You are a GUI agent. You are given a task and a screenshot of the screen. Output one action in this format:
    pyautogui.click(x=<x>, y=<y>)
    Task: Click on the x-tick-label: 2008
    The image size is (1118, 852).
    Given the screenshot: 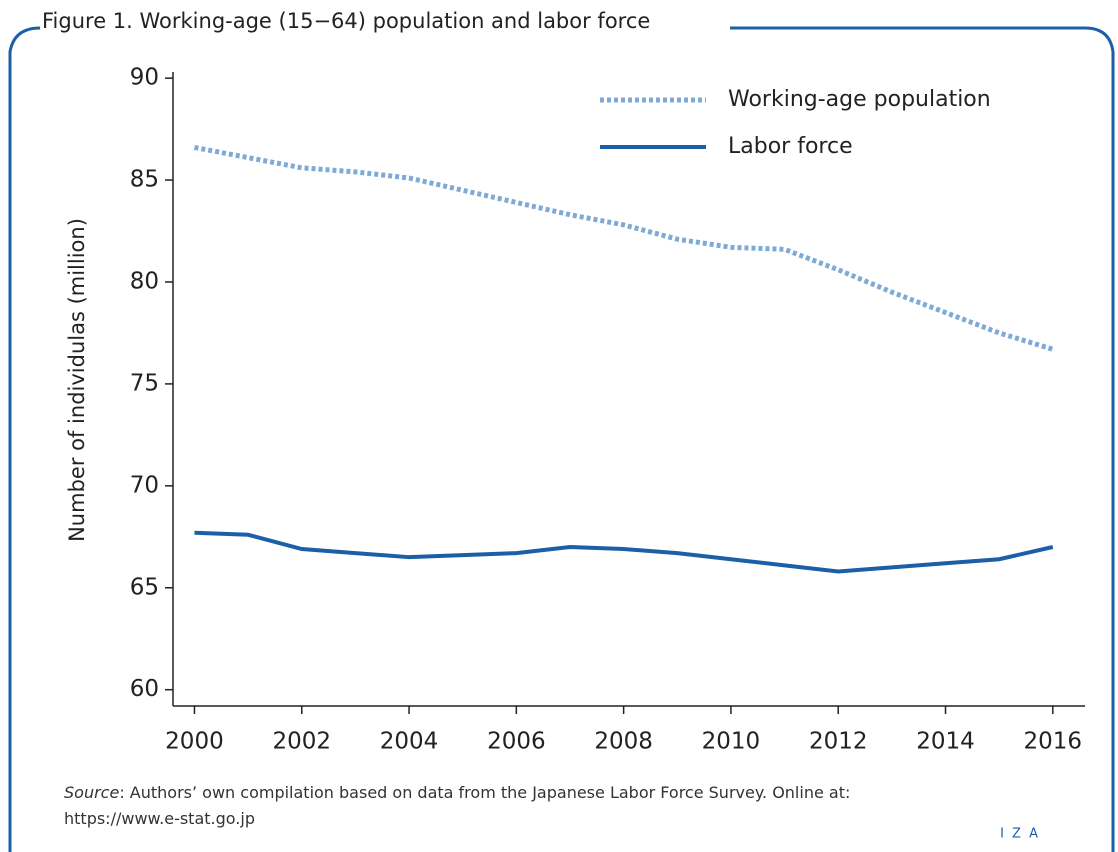 What is the action you would take?
    pyautogui.click(x=623, y=742)
    